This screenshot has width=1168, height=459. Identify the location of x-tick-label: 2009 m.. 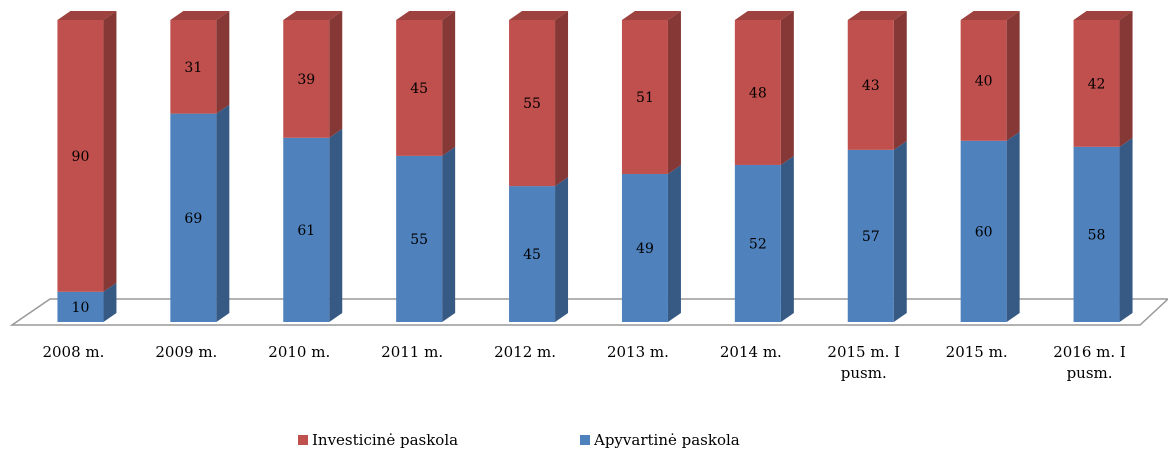
(186, 352).